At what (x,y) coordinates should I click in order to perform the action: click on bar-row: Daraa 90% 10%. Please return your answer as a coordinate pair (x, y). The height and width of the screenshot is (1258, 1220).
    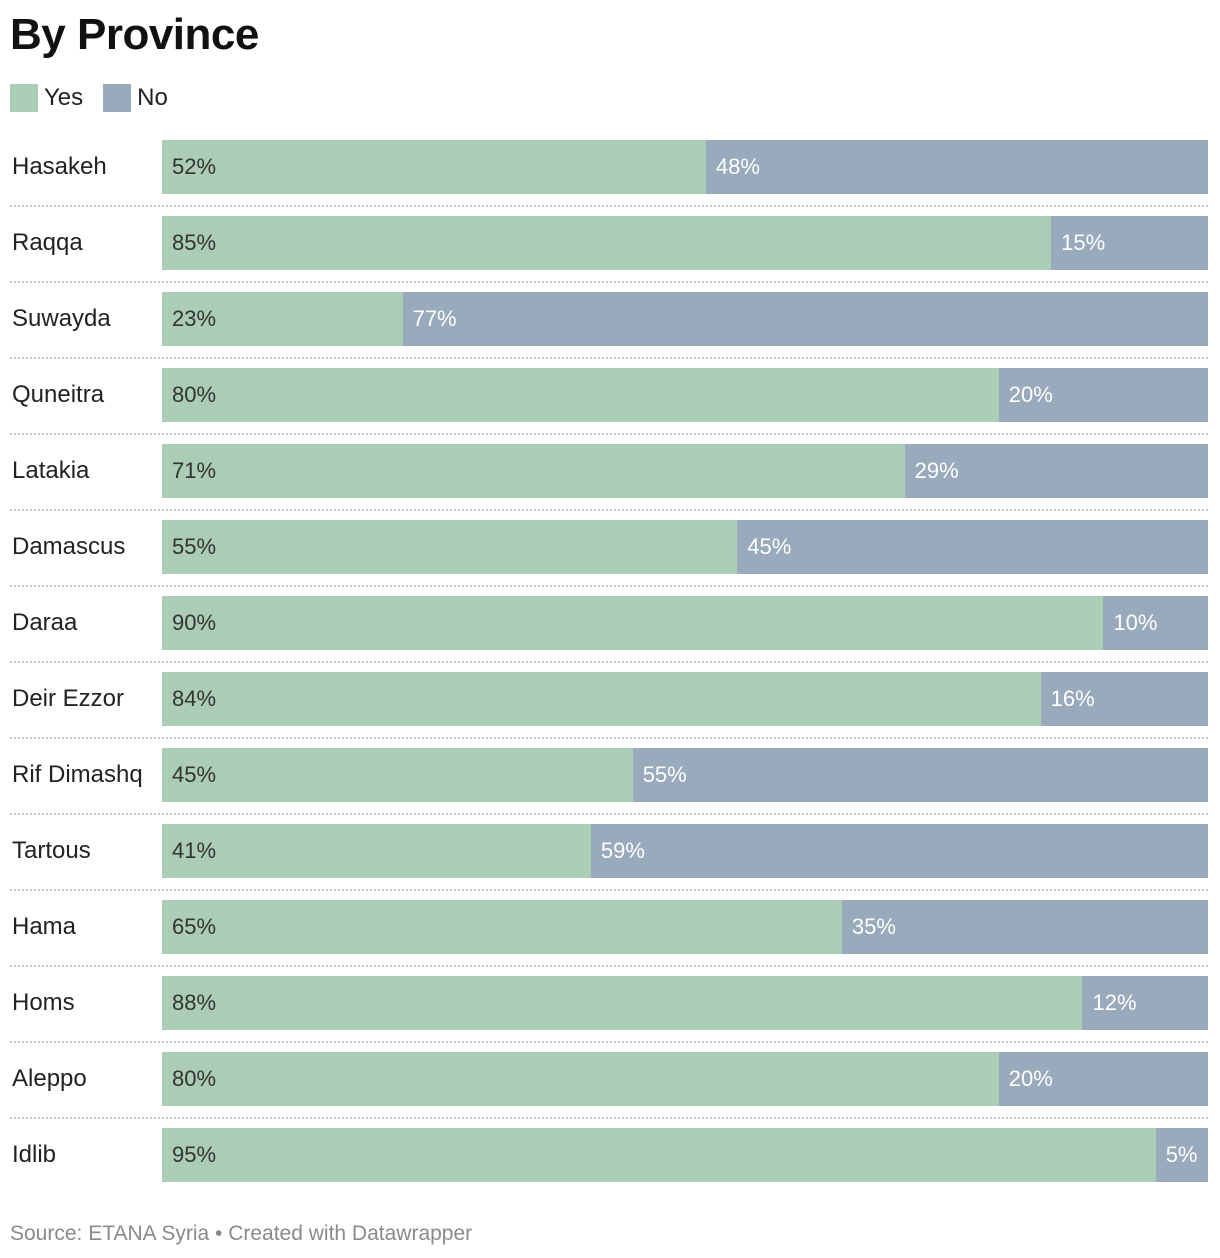
    Looking at the image, I should click on (609, 634).